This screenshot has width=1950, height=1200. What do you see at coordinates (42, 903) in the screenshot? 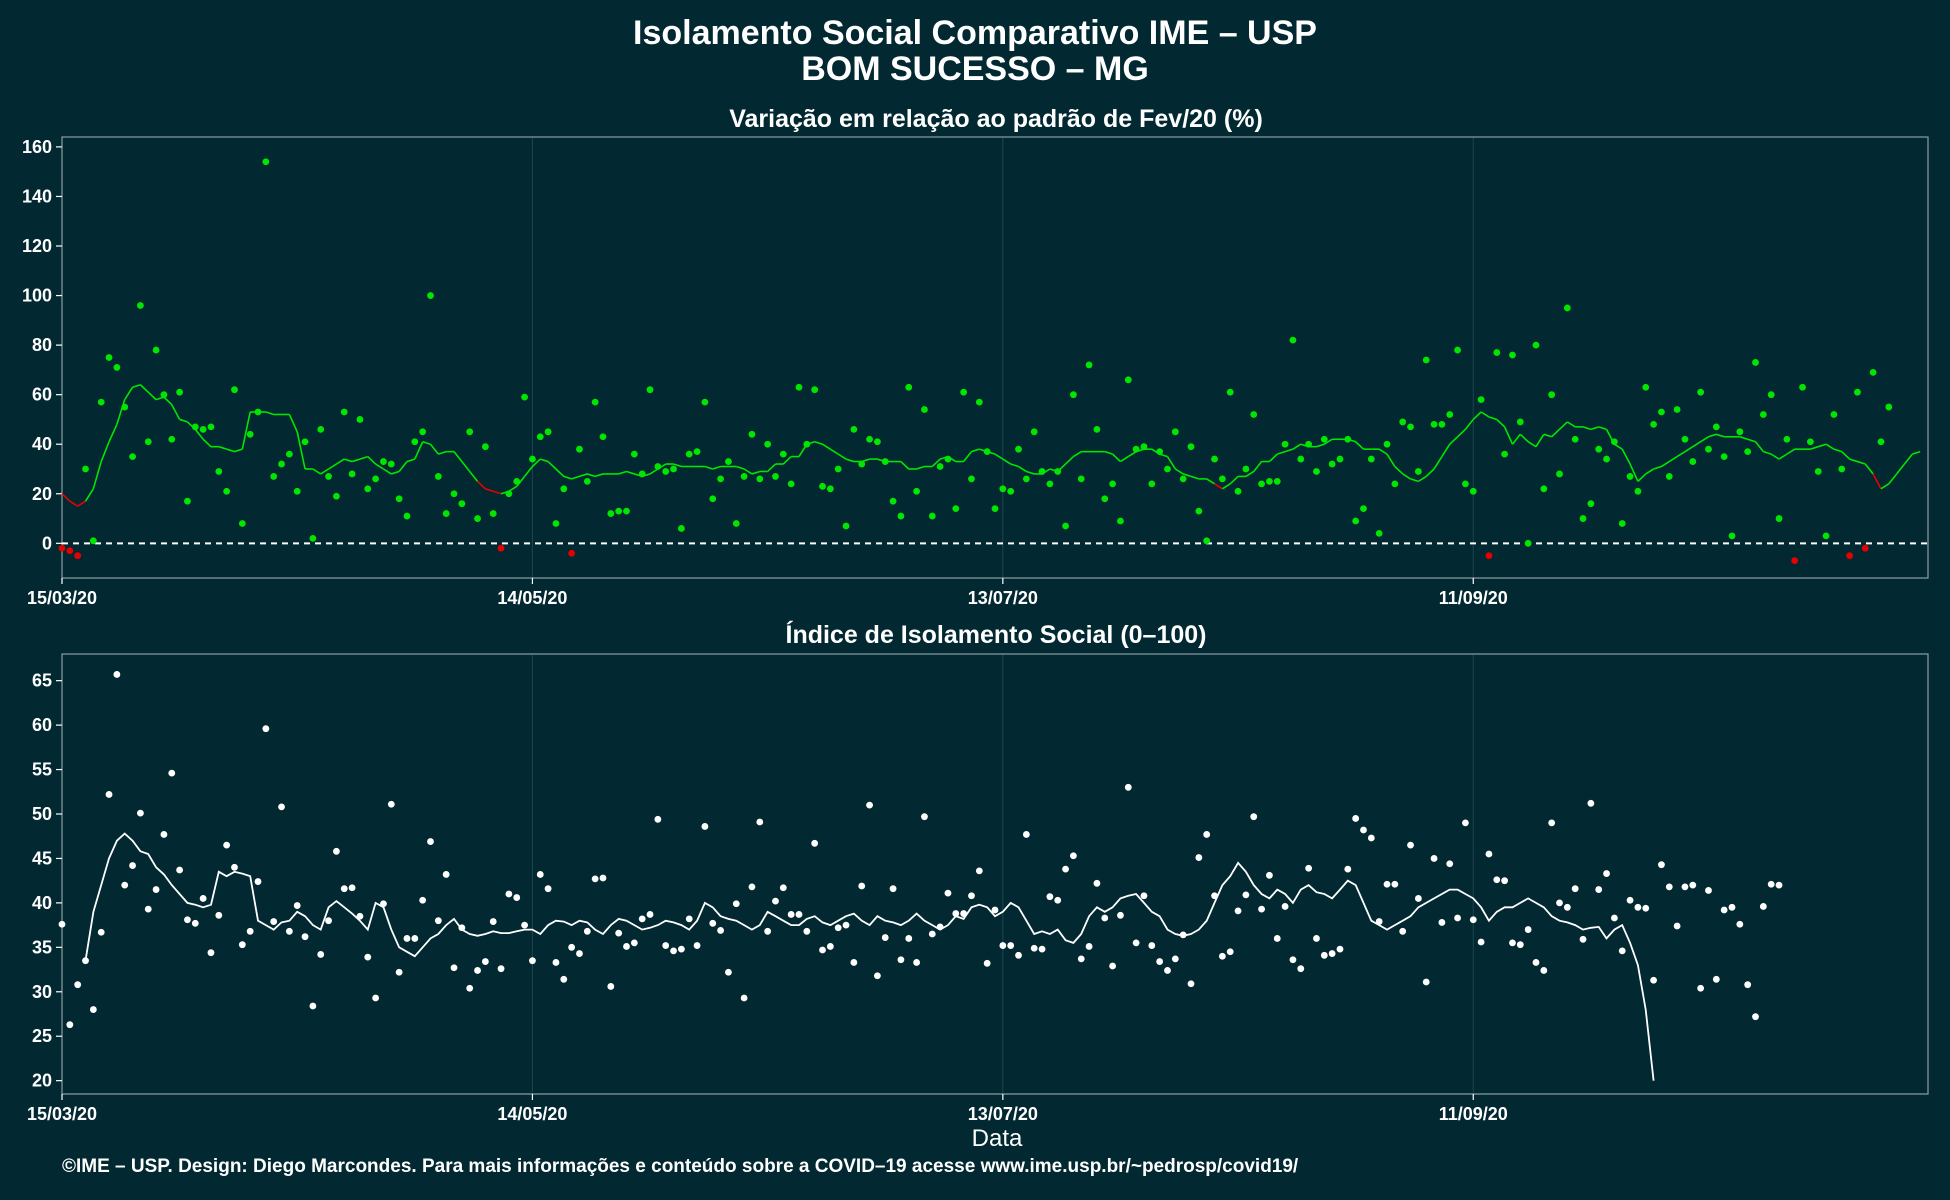
I see `y-tick-label: 40` at bounding box center [42, 903].